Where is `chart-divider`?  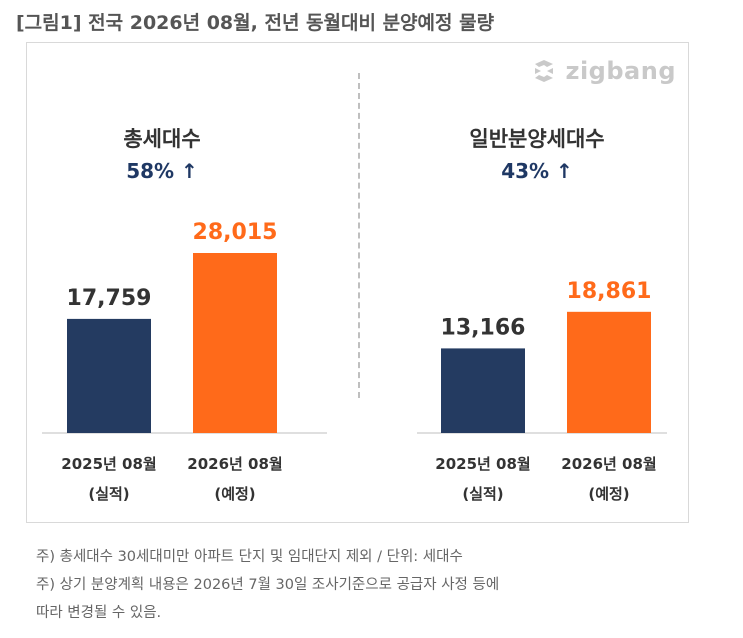 chart-divider is located at coordinates (359, 235).